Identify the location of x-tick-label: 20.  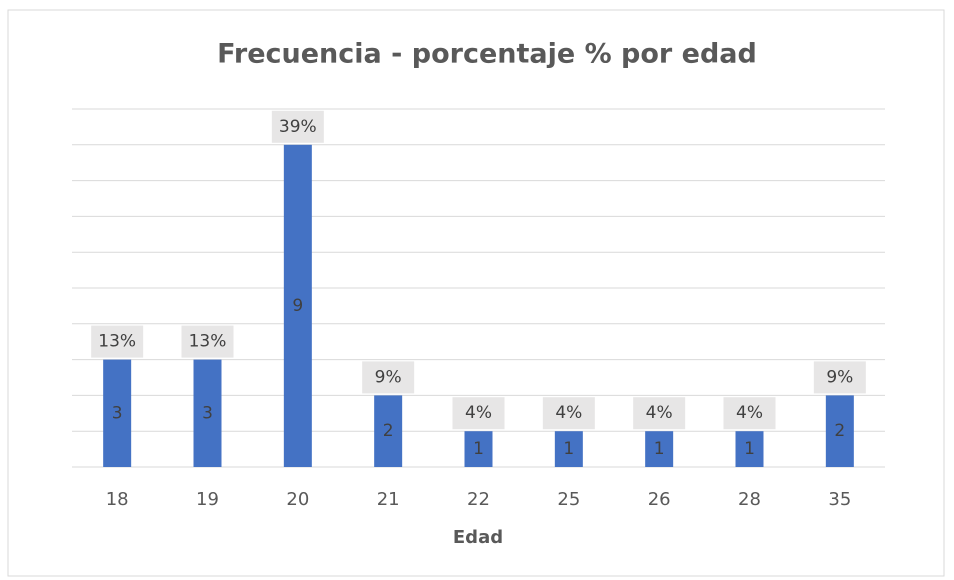
(297, 499).